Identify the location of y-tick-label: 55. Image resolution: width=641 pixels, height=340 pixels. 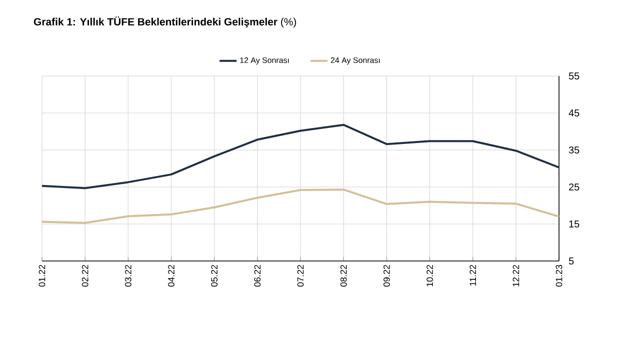
(574, 76).